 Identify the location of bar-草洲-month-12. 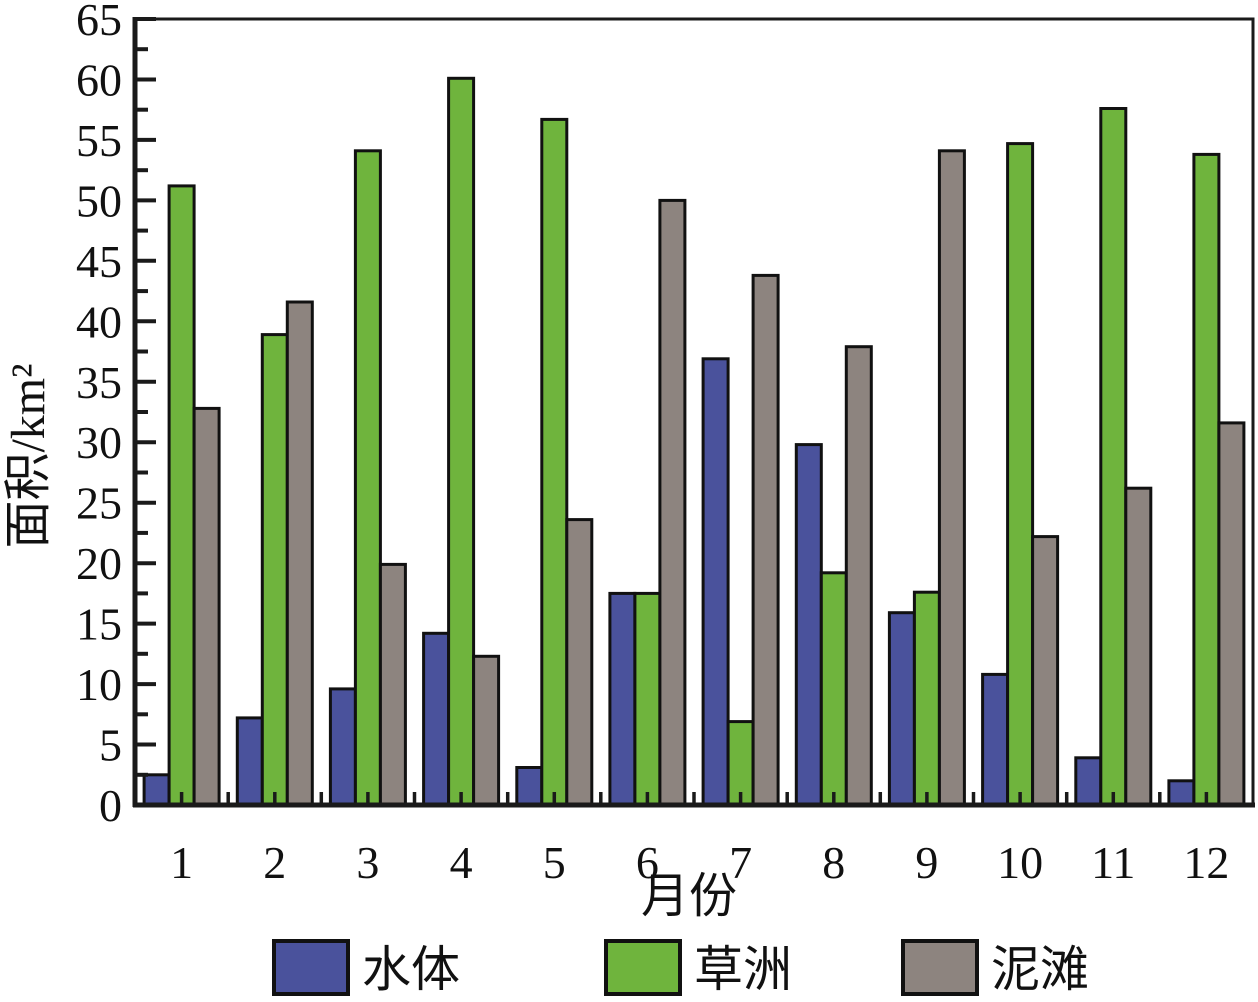
(1206, 479).